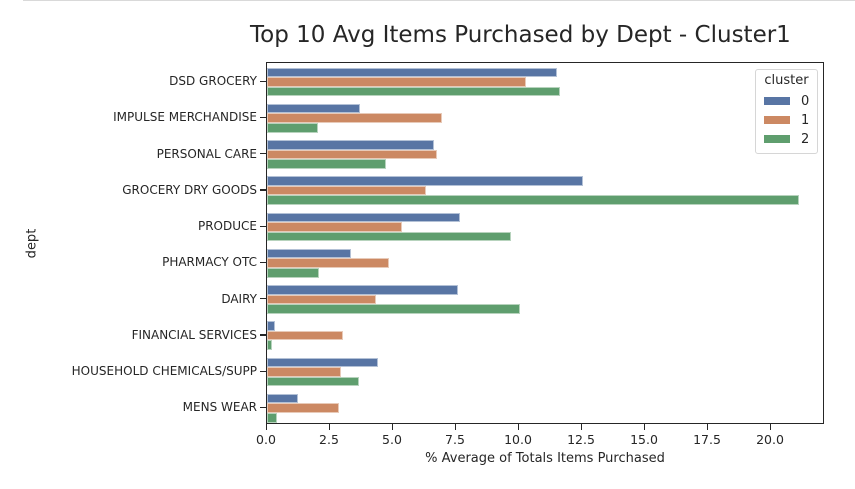  I want to click on legend-item-cluster-0: 0, so click(786, 101).